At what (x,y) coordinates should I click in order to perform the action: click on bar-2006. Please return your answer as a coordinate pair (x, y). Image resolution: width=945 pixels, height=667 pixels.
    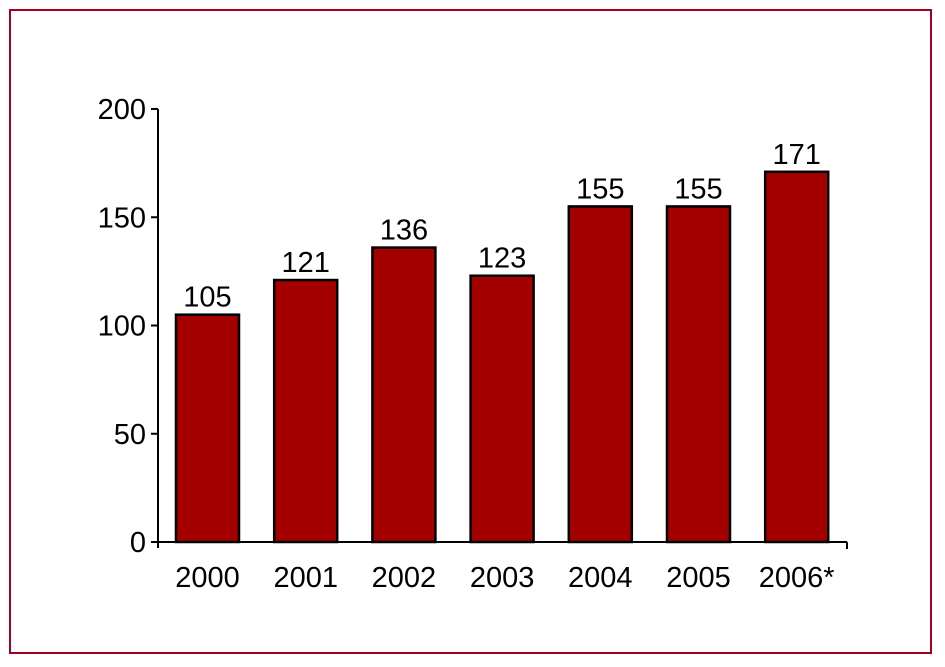
    Looking at the image, I should click on (796, 357).